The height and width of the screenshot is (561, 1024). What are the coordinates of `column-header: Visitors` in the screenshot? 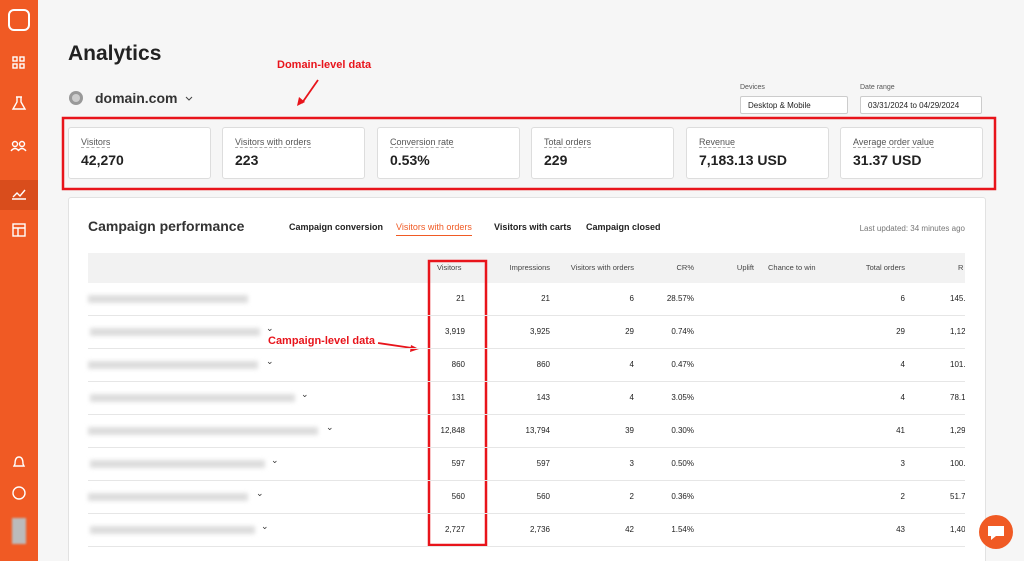 It's located at (449, 267).